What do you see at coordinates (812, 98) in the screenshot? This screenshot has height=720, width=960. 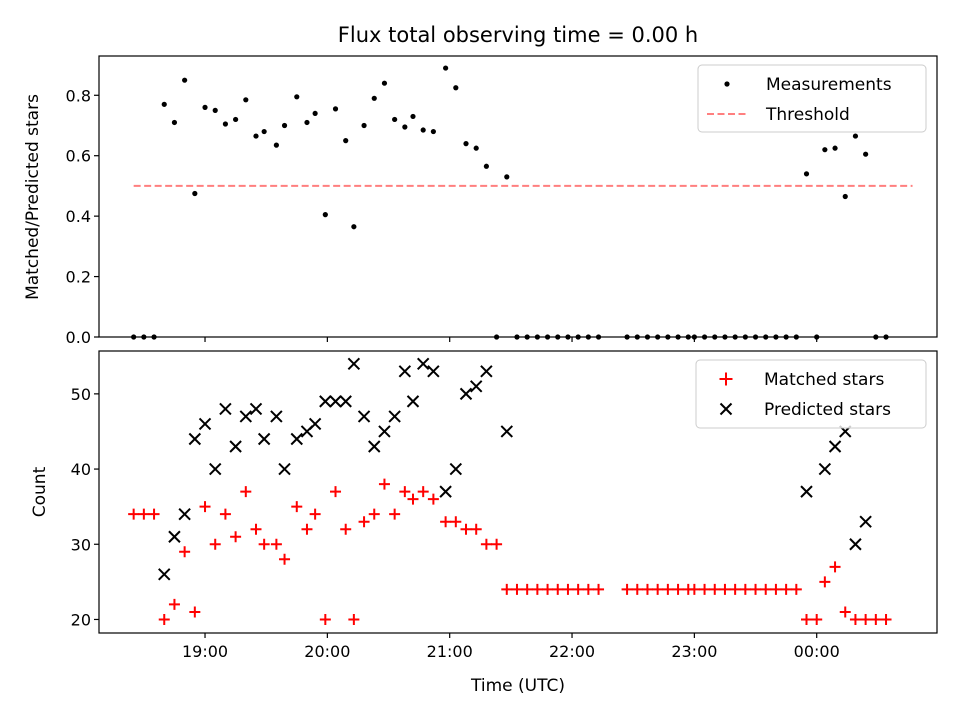 I see `top-legend-box` at bounding box center [812, 98].